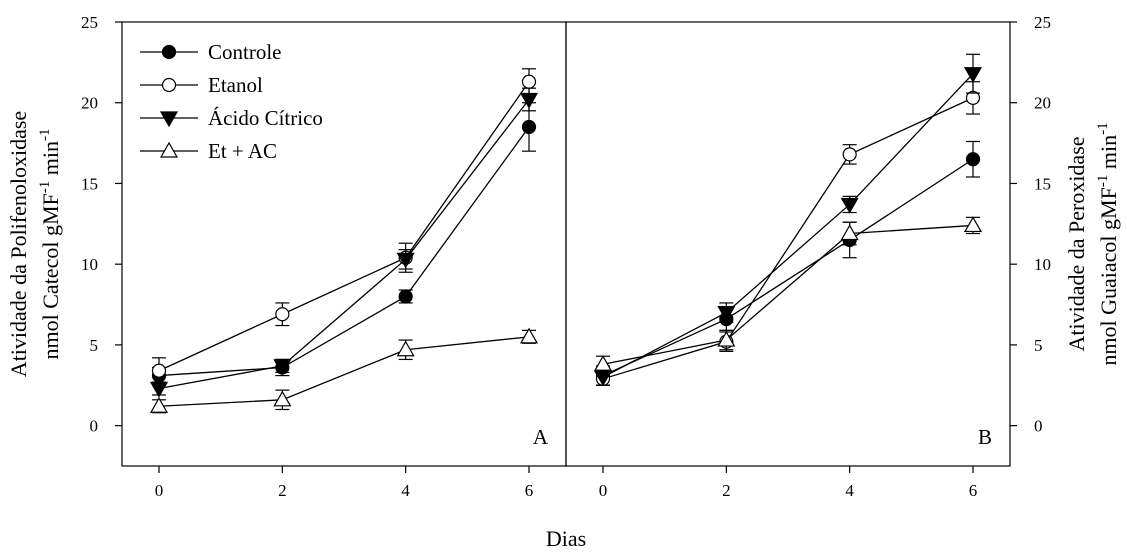 The image size is (1127, 553). What do you see at coordinates (566, 538) in the screenshot?
I see `x-axis-label: Dias` at bounding box center [566, 538].